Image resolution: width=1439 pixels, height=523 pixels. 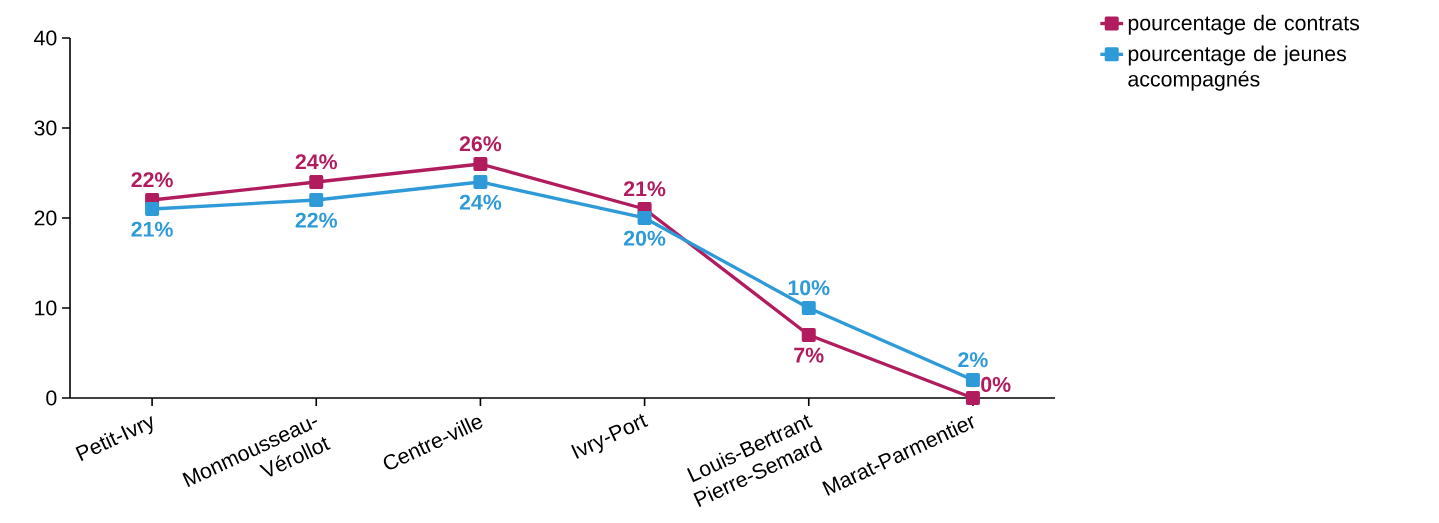 I want to click on legend-label: pourcentage de jeunes accompagnés, so click(x=1237, y=68).